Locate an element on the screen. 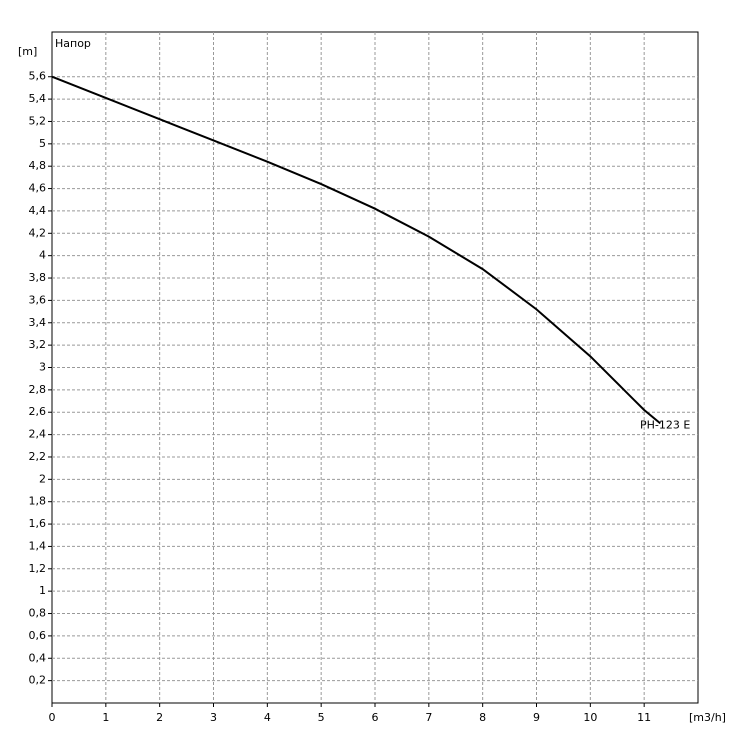 This screenshot has height=750, width=750. x-tick-label: 10 is located at coordinates (590, 717).